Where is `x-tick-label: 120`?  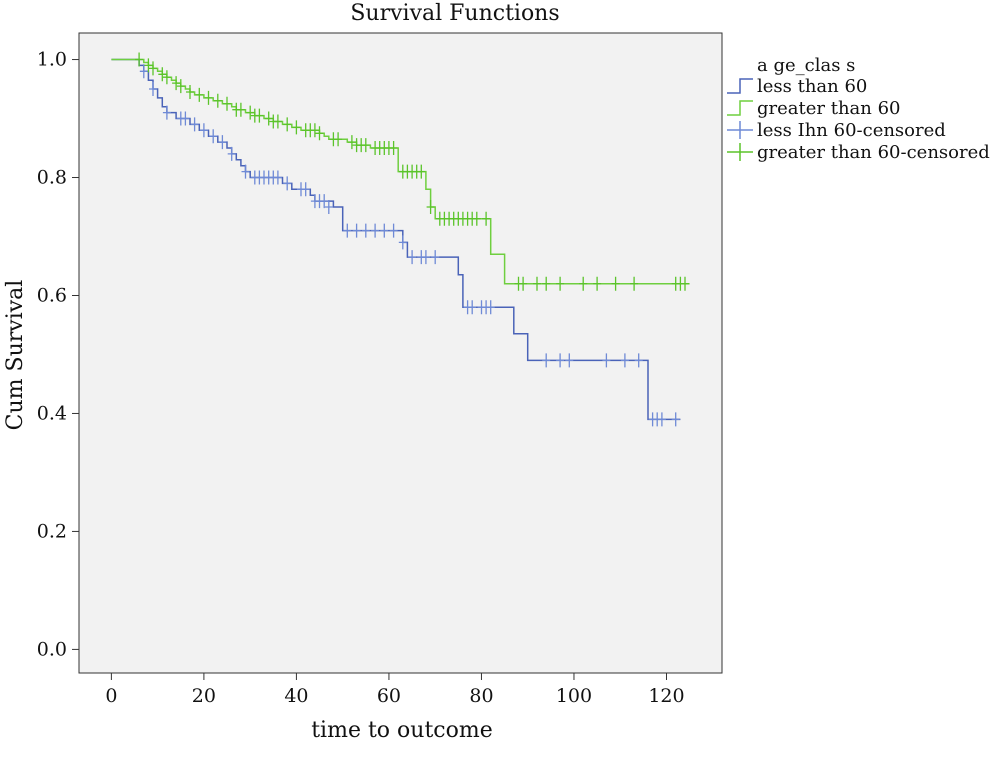 x-tick-label: 120 is located at coordinates (666, 696).